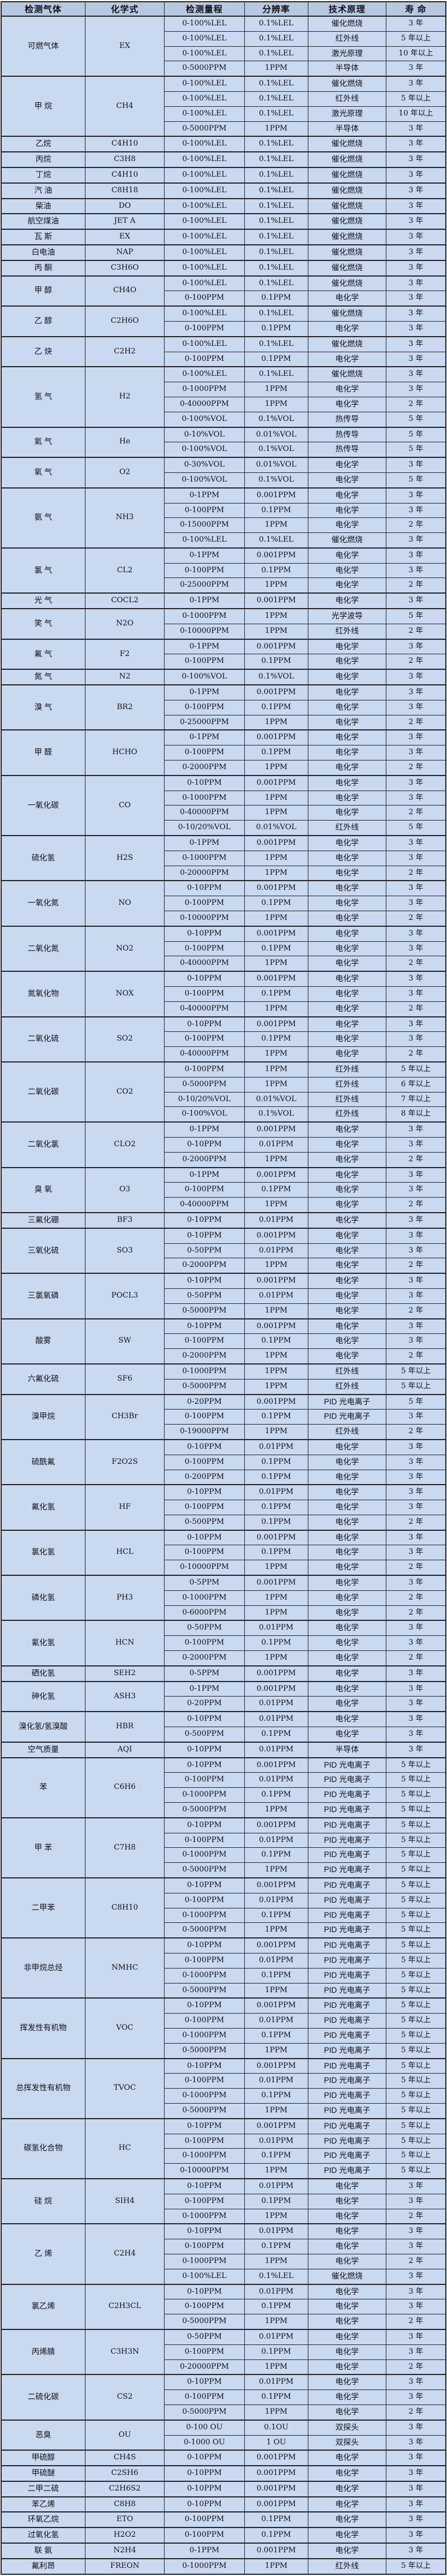 The width and height of the screenshot is (447, 2576). What do you see at coordinates (416, 404) in the screenshot?
I see `lifetime-cell: 2 年` at bounding box center [416, 404].